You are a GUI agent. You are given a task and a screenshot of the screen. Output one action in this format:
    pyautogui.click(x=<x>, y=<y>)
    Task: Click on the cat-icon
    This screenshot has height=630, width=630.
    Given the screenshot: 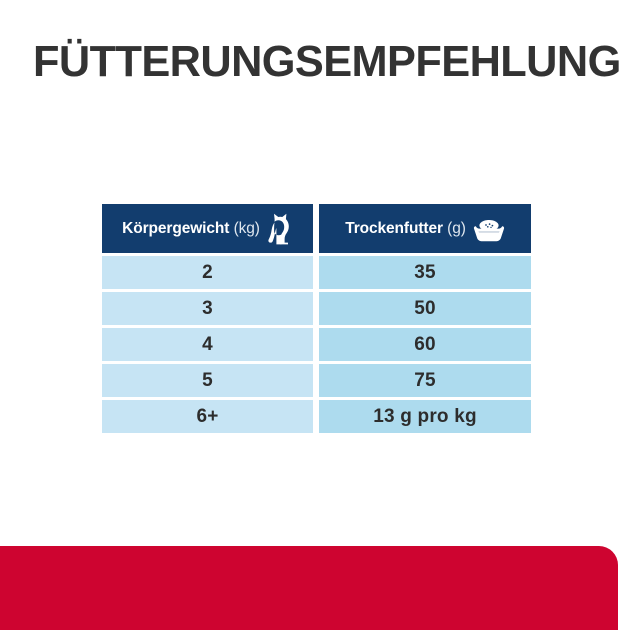 What is the action you would take?
    pyautogui.click(x=280, y=229)
    